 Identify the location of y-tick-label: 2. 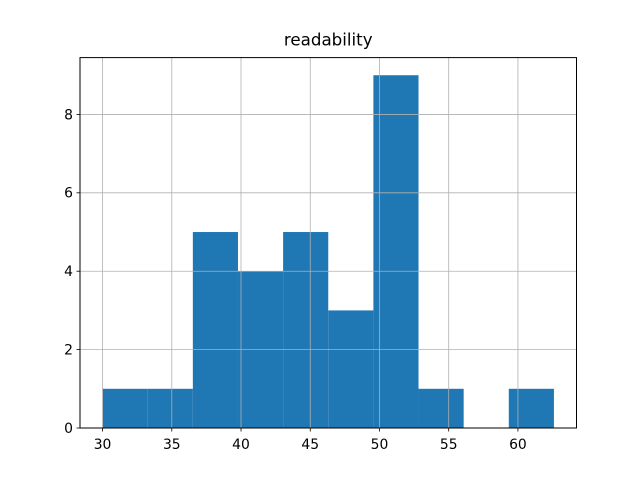
(68, 351).